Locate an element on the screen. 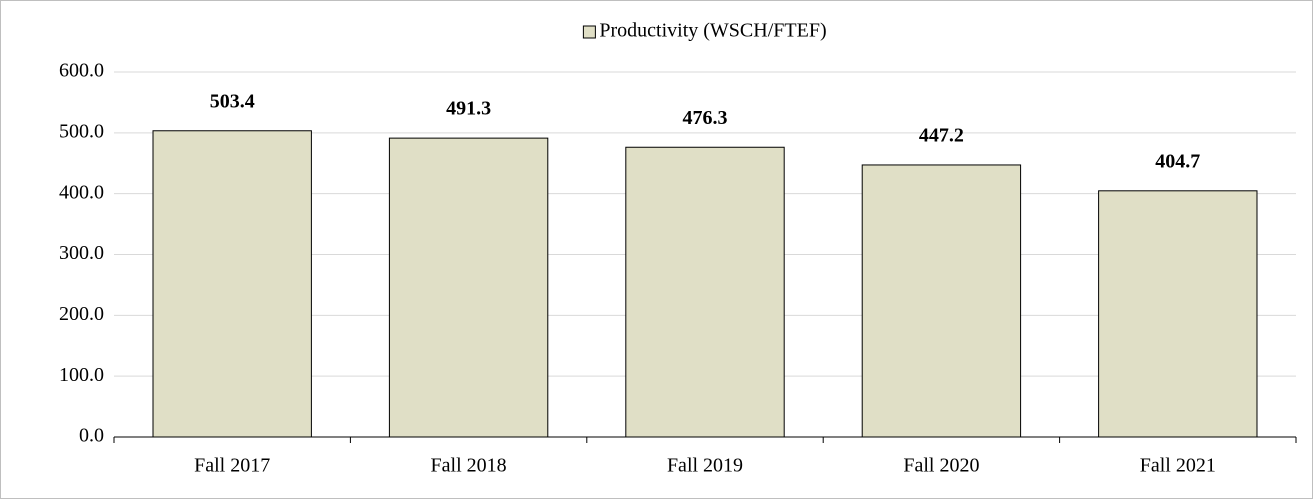  legend-label: Productivity (WSCH/FTEF) is located at coordinates (712, 31).